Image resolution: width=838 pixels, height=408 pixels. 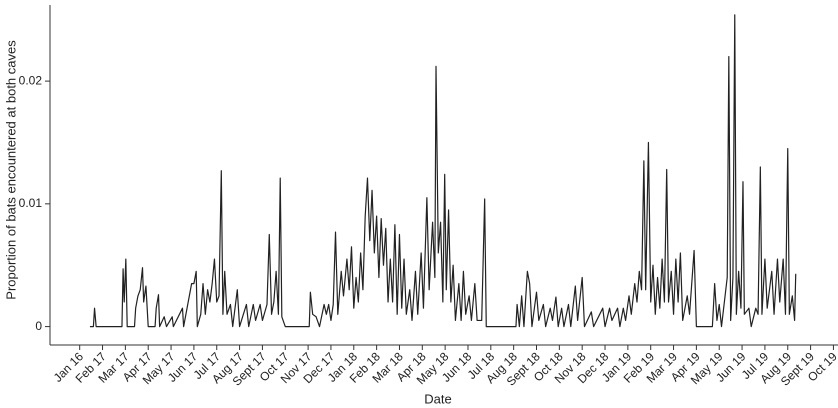 I want to click on x-axis-title: Date, so click(x=437, y=398).